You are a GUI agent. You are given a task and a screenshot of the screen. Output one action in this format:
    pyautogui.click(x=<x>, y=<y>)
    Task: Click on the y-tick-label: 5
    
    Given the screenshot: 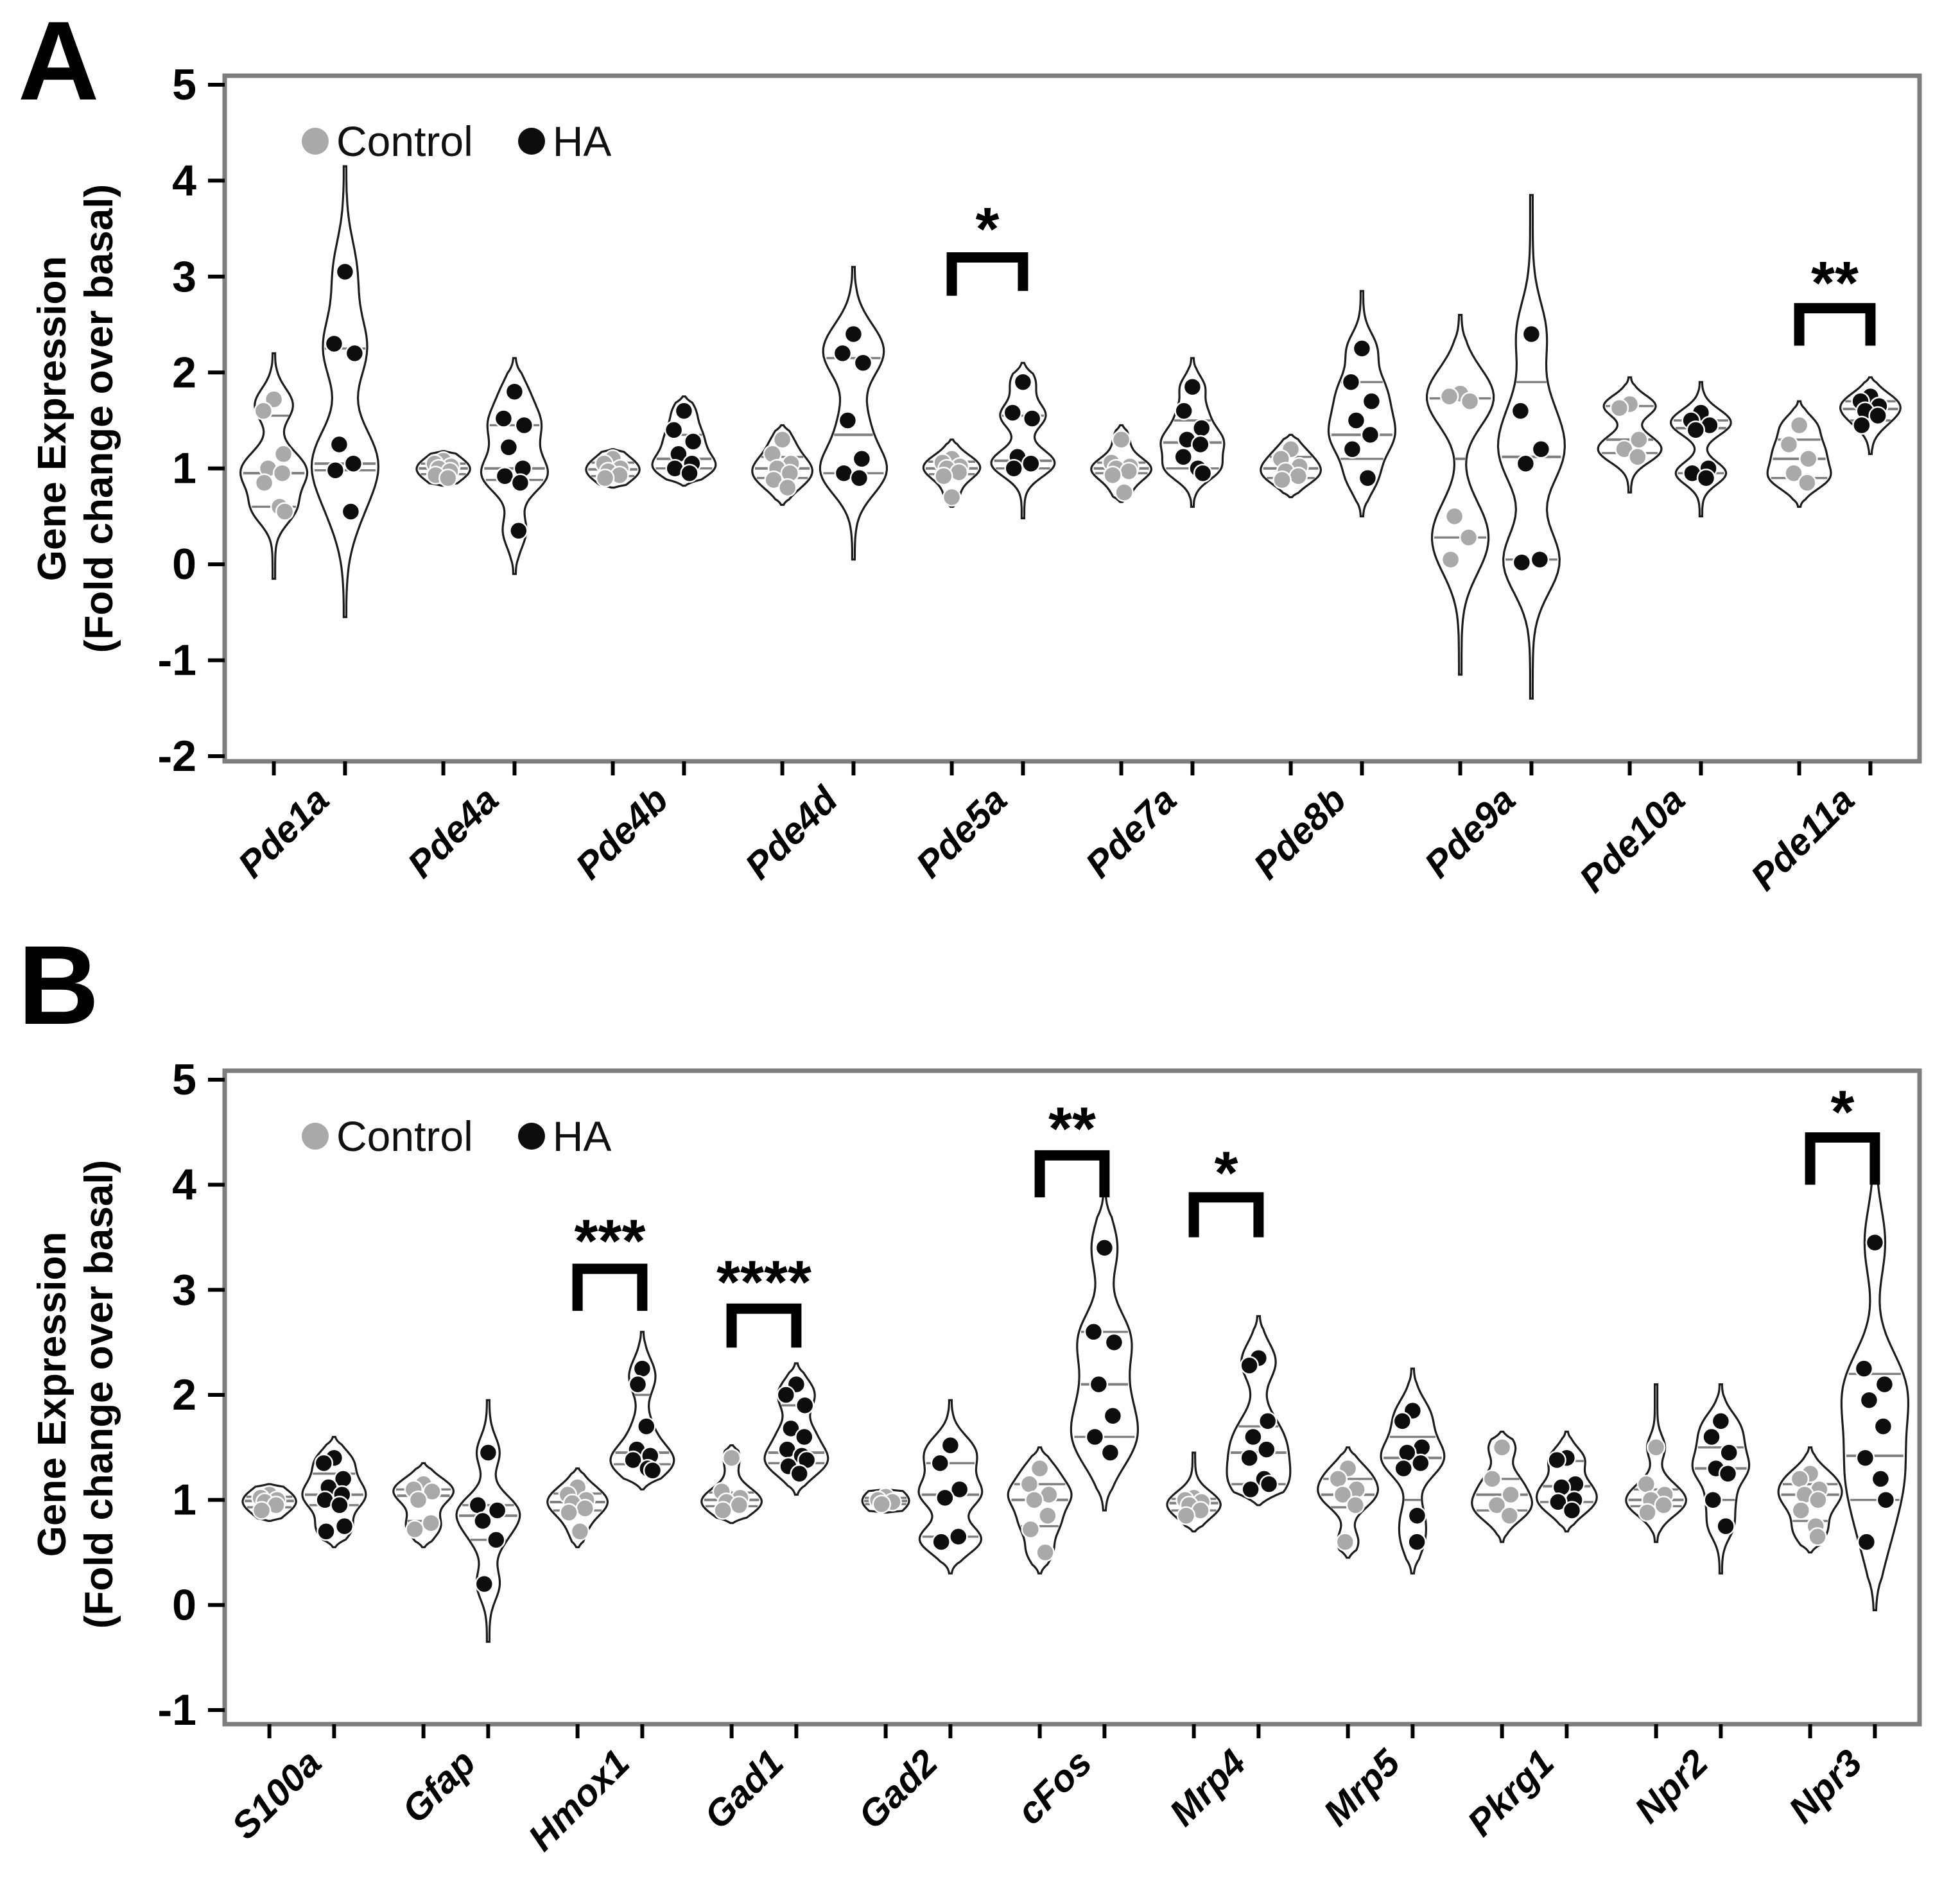 What is the action you would take?
    pyautogui.click(x=184, y=1079)
    